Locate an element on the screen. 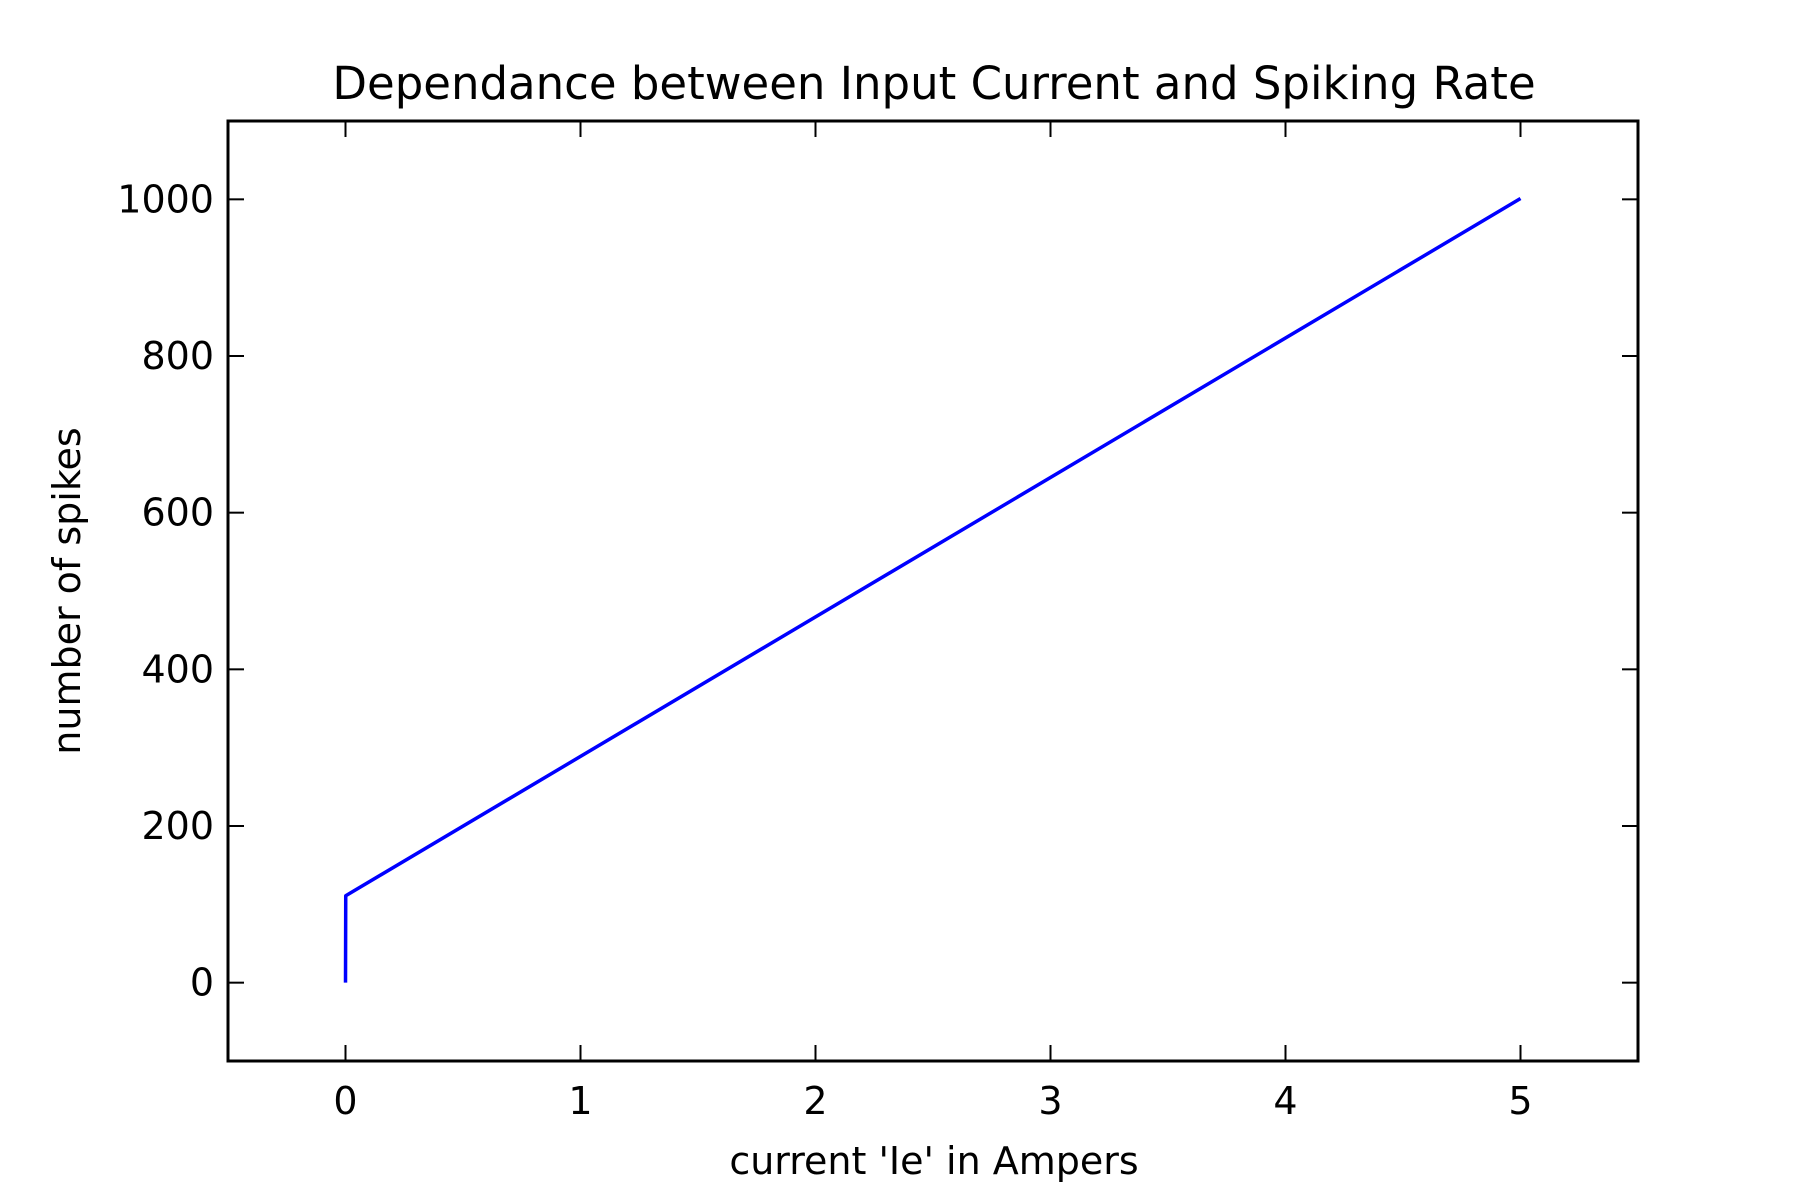  y-tick-label: 800 is located at coordinates (177, 356).